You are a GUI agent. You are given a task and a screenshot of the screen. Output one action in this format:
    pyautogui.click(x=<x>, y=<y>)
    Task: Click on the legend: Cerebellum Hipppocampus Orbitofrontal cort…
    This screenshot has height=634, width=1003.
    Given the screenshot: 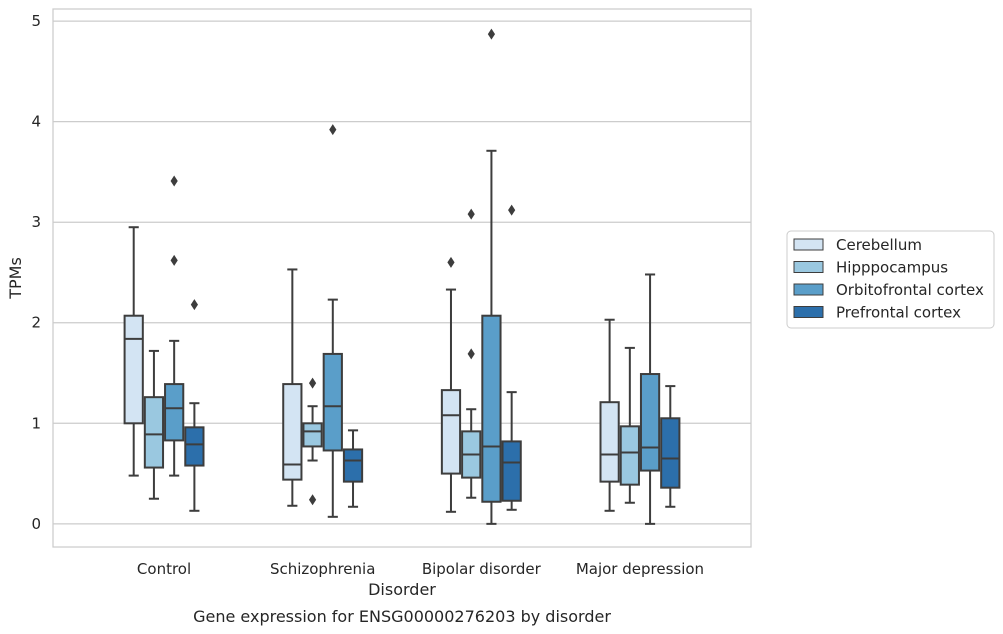 What is the action you would take?
    pyautogui.click(x=890, y=279)
    